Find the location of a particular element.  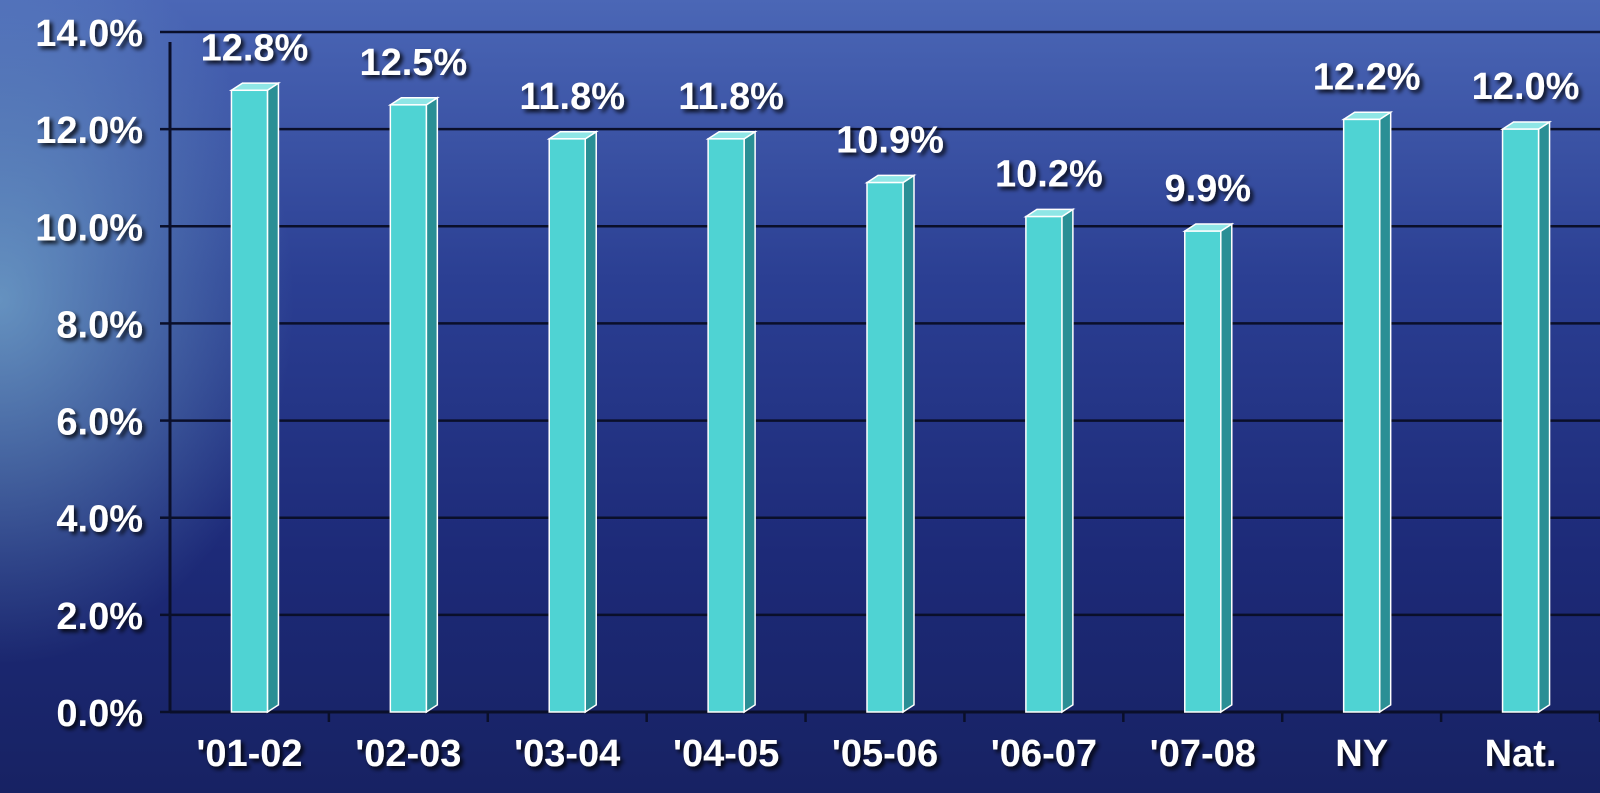

data-label: 9.9% is located at coordinates (1207, 189).